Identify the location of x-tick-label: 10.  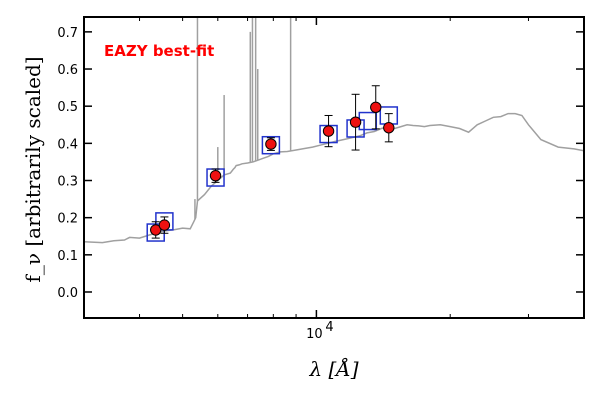
(314, 334).